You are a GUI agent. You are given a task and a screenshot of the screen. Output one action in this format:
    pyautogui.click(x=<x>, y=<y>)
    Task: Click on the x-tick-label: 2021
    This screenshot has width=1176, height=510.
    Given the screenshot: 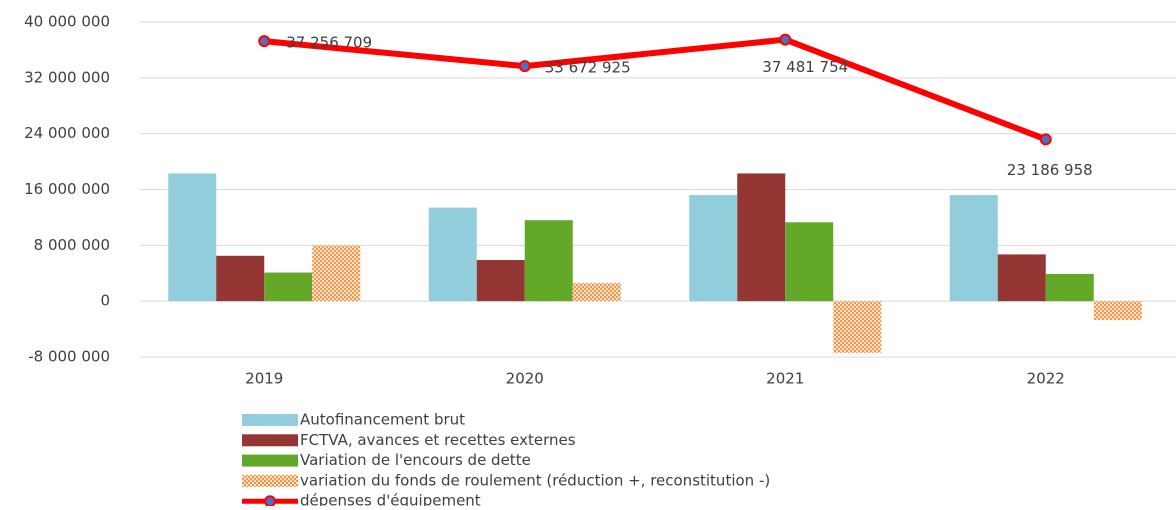 What is the action you would take?
    pyautogui.click(x=785, y=379)
    